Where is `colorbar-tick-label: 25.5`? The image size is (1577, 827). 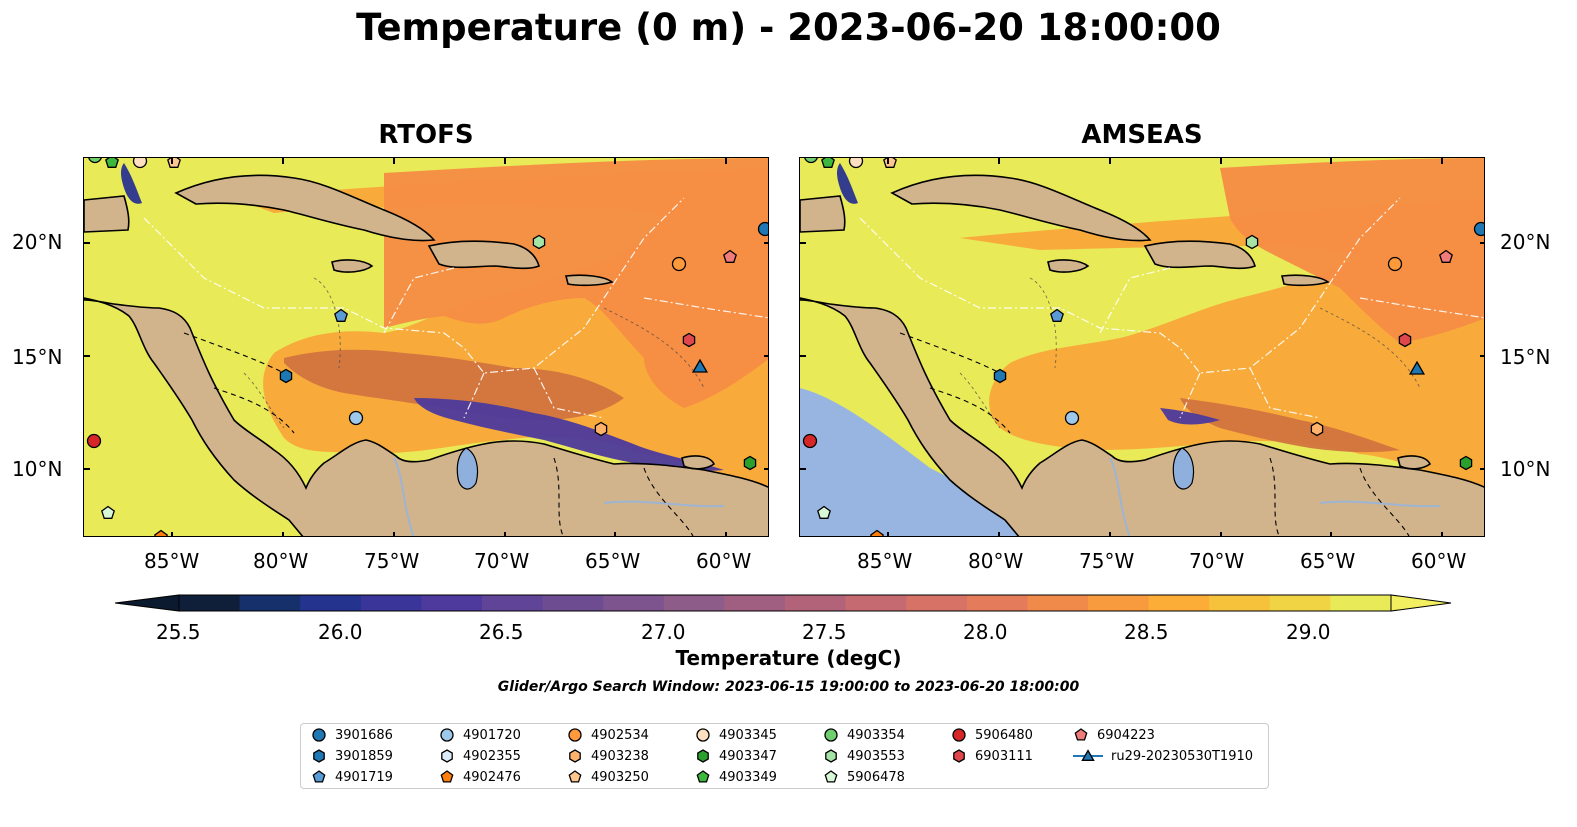 colorbar-tick-label: 25.5 is located at coordinates (178, 632).